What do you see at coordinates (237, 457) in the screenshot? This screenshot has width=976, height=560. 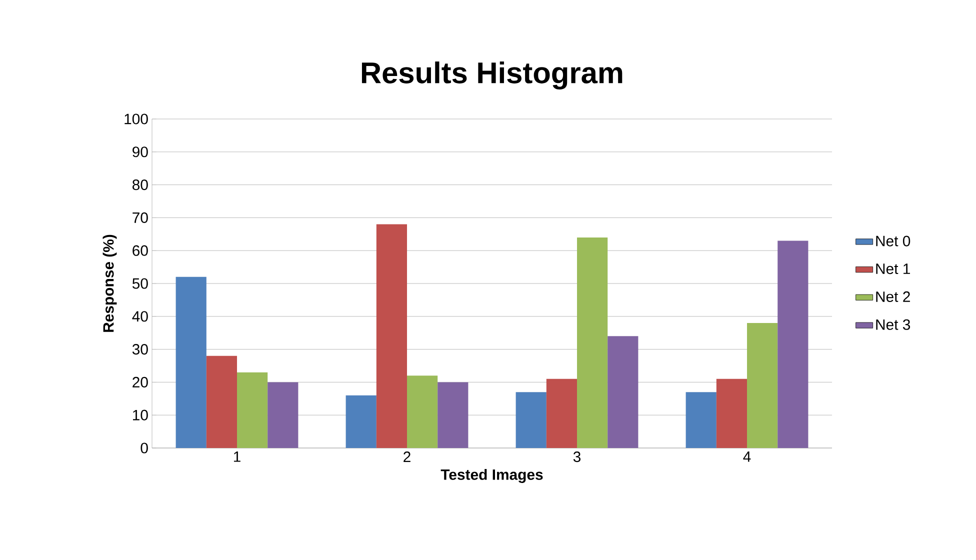 I see `x-tick-label: 1` at bounding box center [237, 457].